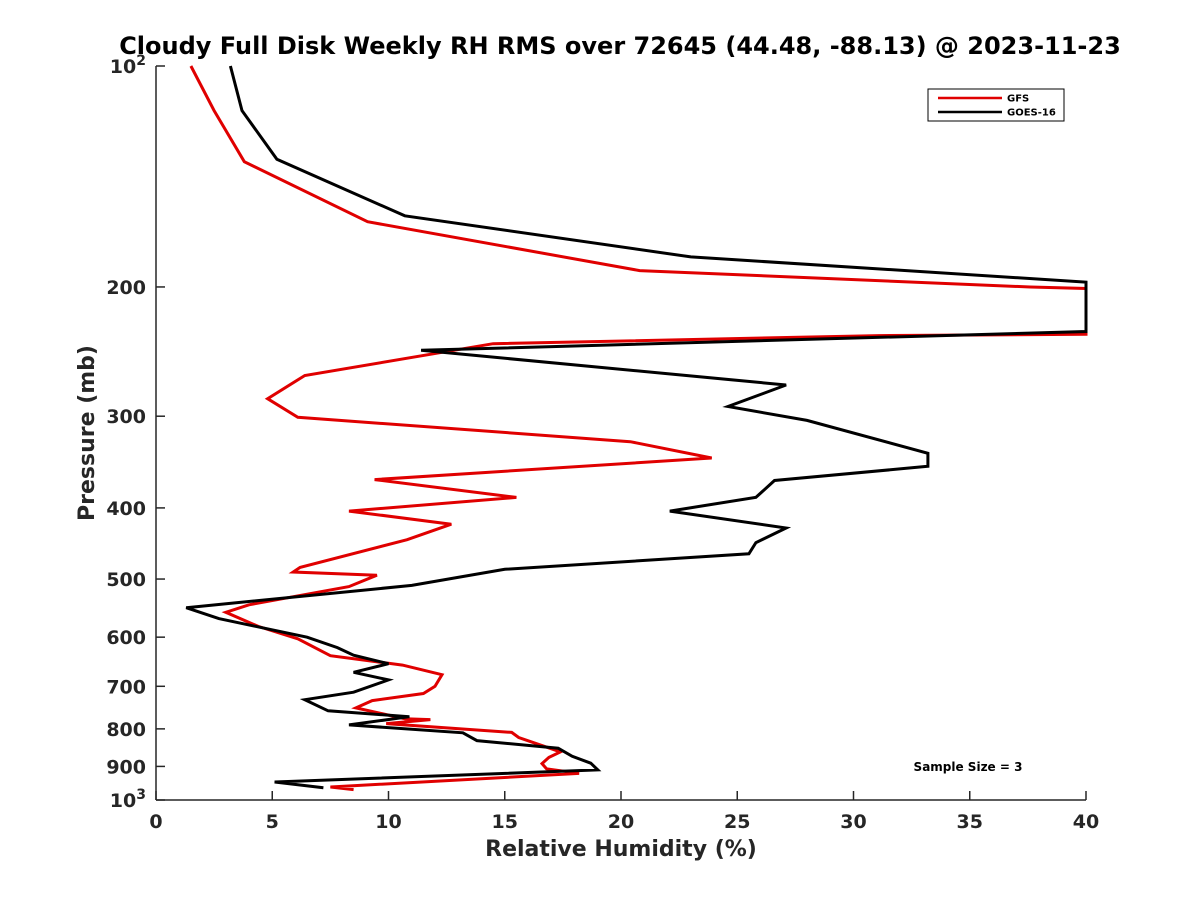  I want to click on y-tick-label: 300, so click(126, 417).